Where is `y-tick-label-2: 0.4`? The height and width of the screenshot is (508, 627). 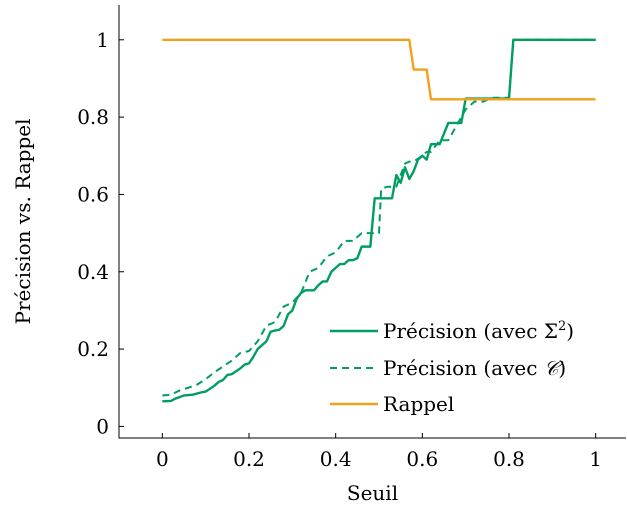 y-tick-label-2: 0.4 is located at coordinates (93, 272).